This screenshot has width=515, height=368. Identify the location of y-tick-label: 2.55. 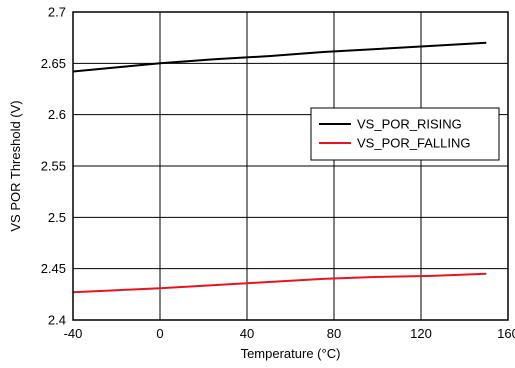
(53, 166).